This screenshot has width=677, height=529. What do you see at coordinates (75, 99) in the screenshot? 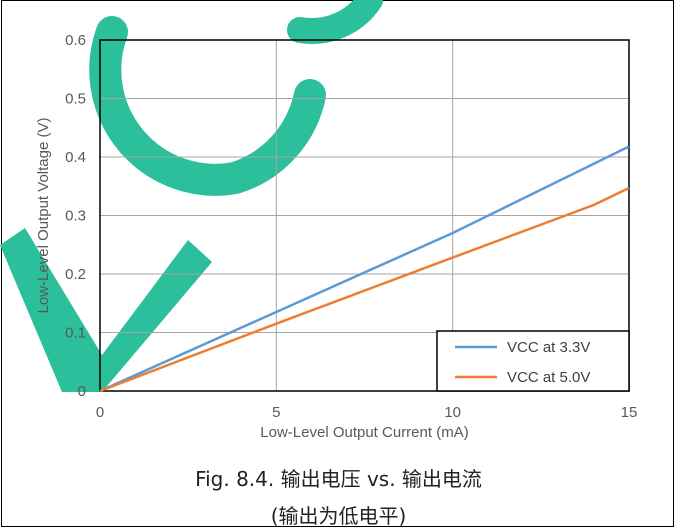
I see `y-tick-label: 0.5` at bounding box center [75, 99].